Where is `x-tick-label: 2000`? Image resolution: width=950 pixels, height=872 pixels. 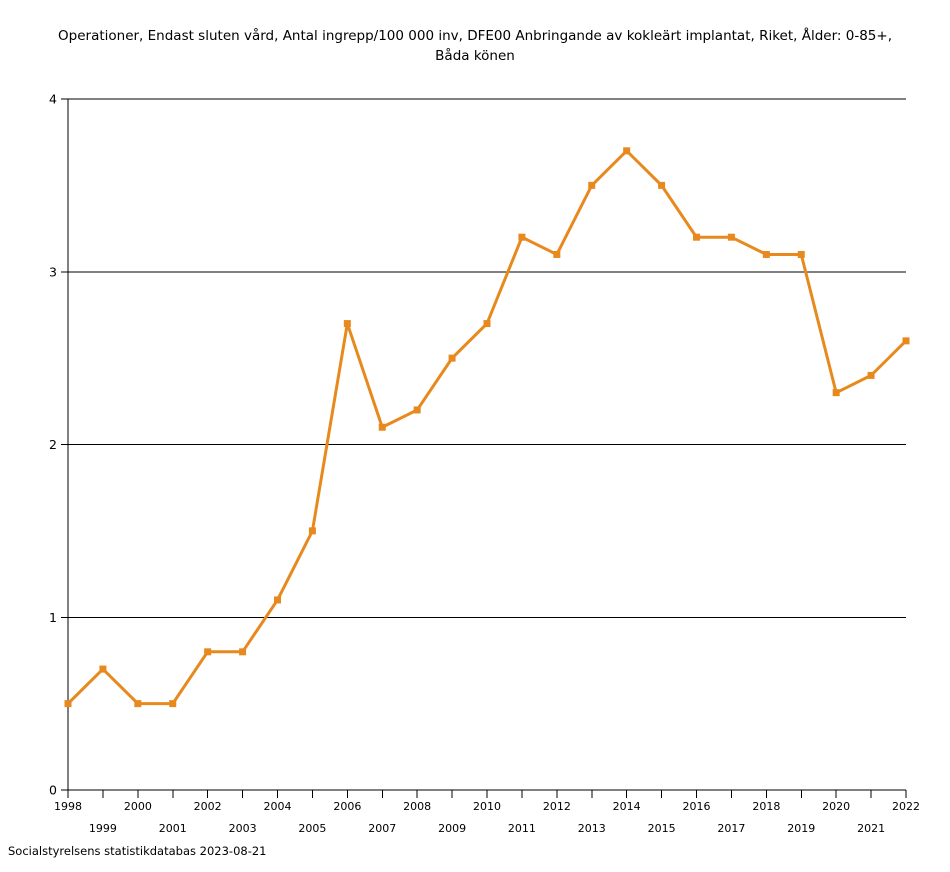 x-tick-label: 2000 is located at coordinates (138, 806).